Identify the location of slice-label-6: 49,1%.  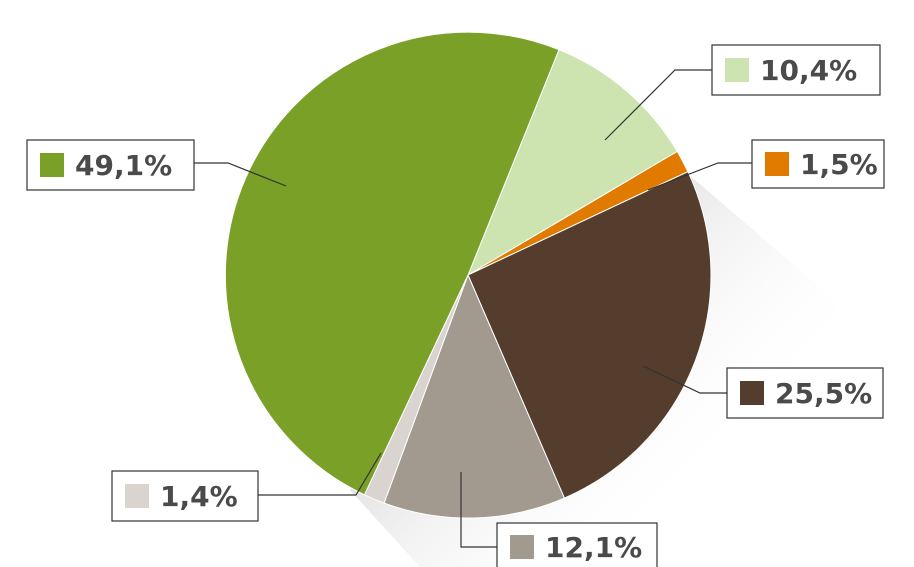
(123, 165).